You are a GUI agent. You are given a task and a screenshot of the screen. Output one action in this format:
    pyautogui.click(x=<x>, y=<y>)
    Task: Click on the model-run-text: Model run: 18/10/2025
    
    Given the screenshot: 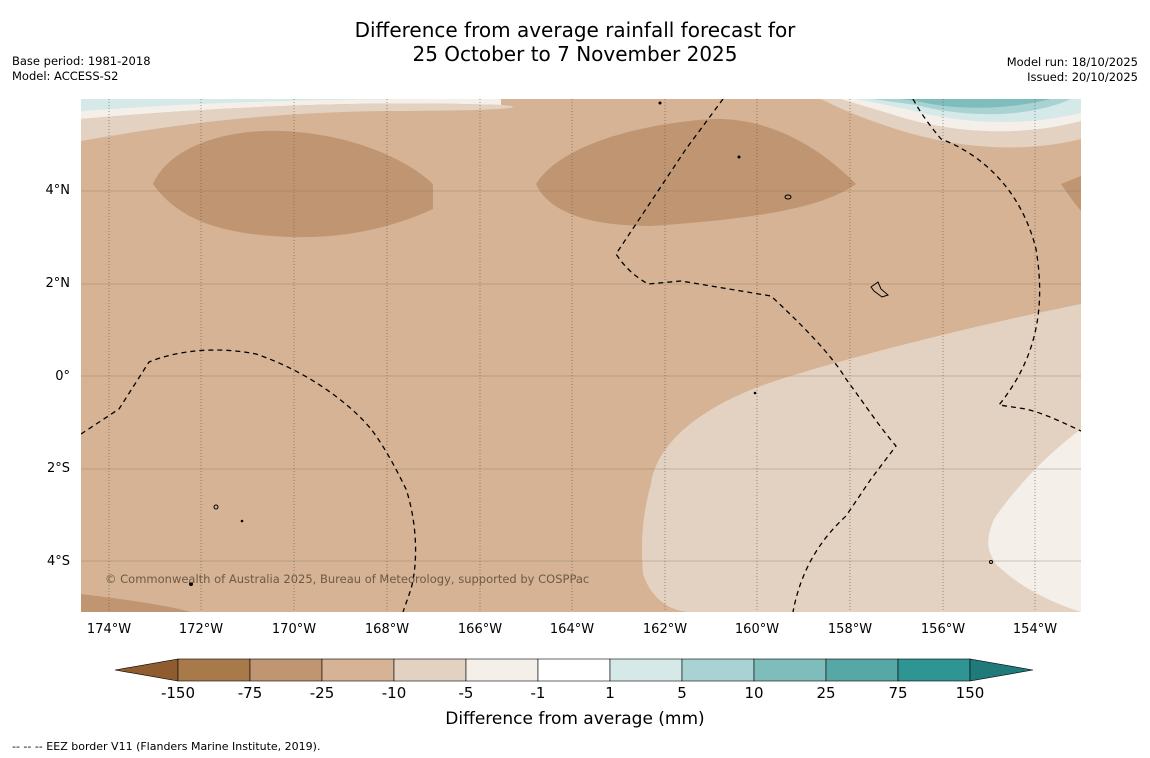 What is the action you would take?
    pyautogui.click(x=1072, y=62)
    